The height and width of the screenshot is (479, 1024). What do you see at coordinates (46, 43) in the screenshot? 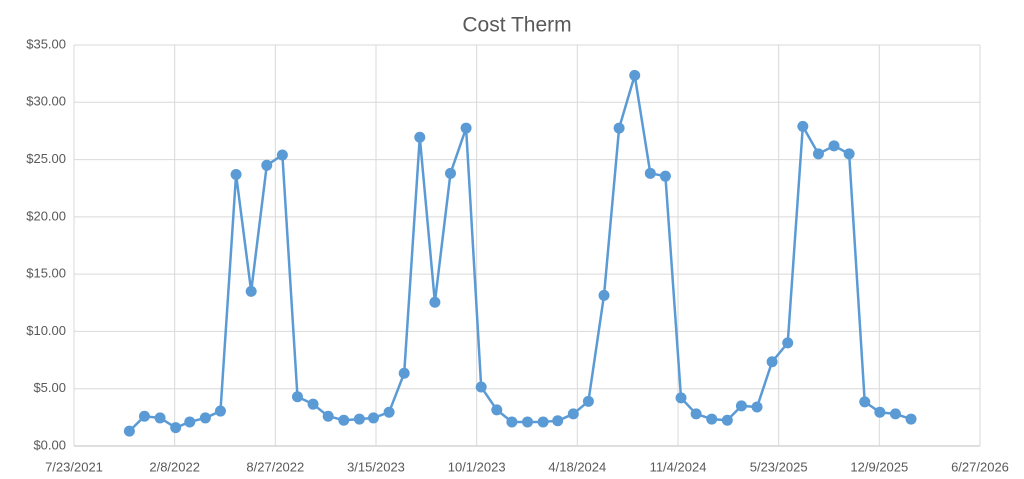
I see `y-tick-label: $35.00` at bounding box center [46, 43].